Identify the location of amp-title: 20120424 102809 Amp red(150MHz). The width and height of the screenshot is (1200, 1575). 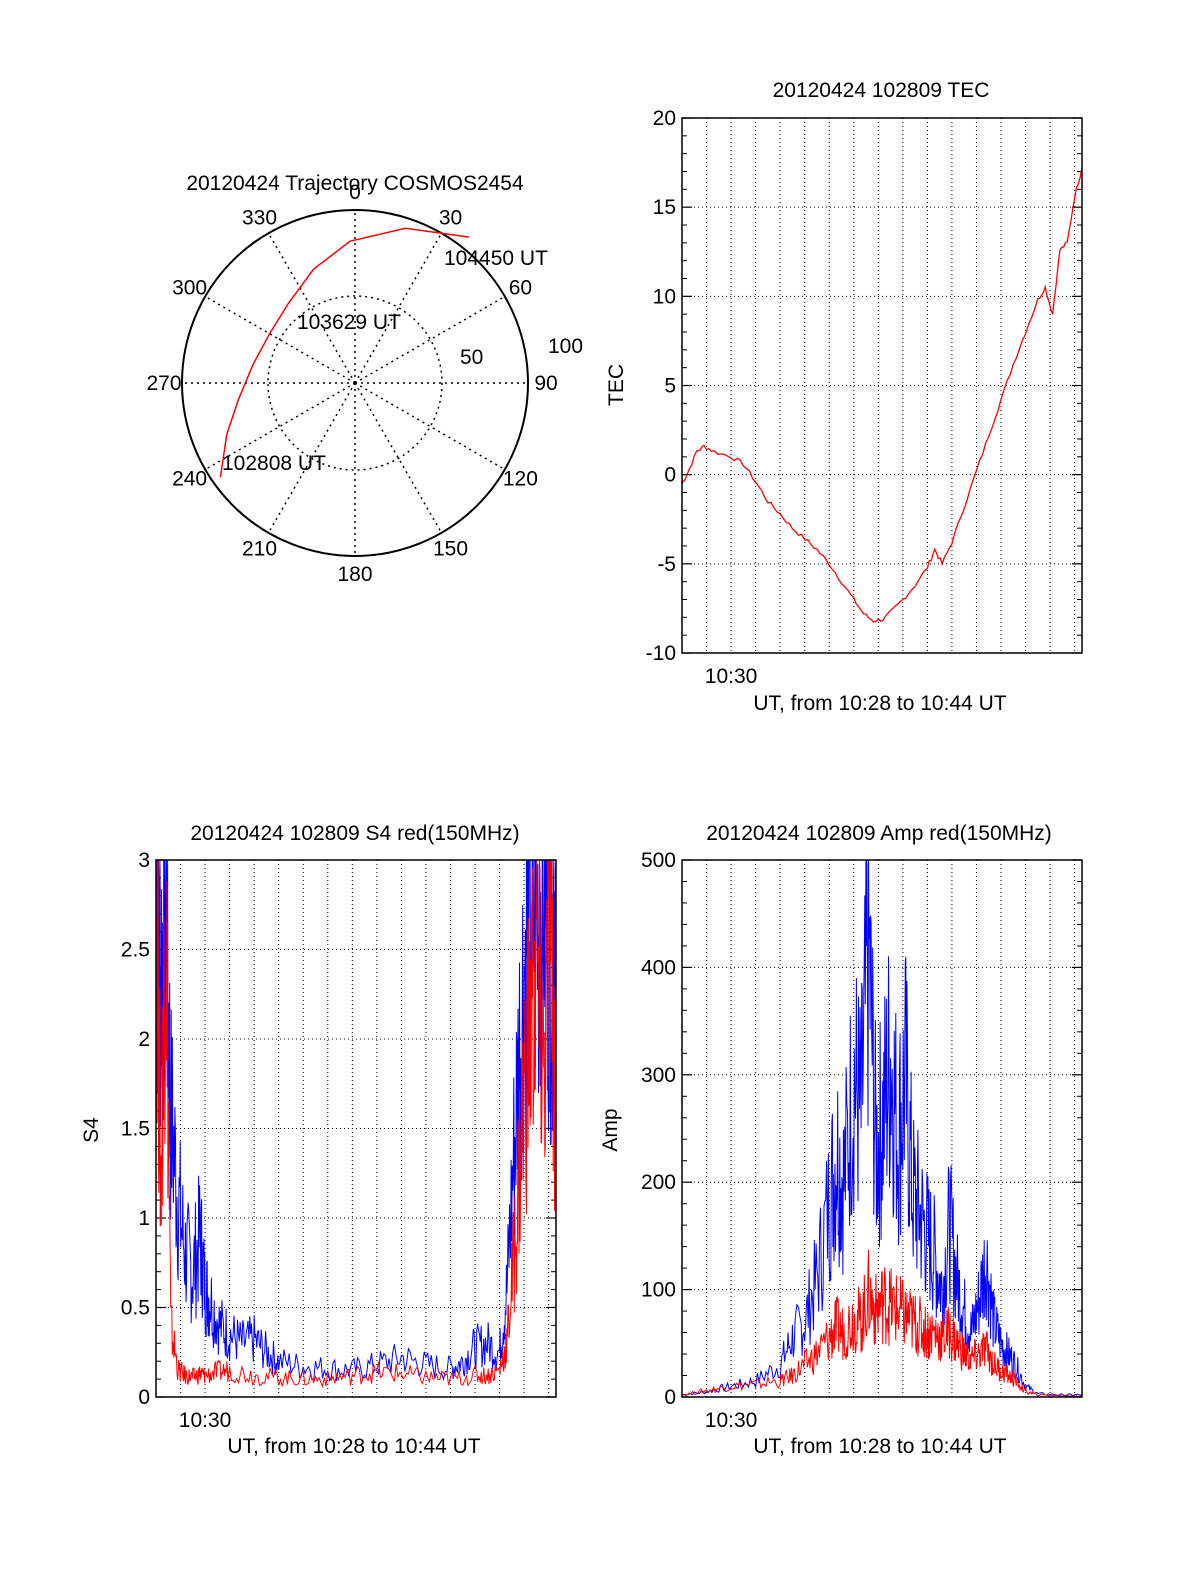
(879, 833).